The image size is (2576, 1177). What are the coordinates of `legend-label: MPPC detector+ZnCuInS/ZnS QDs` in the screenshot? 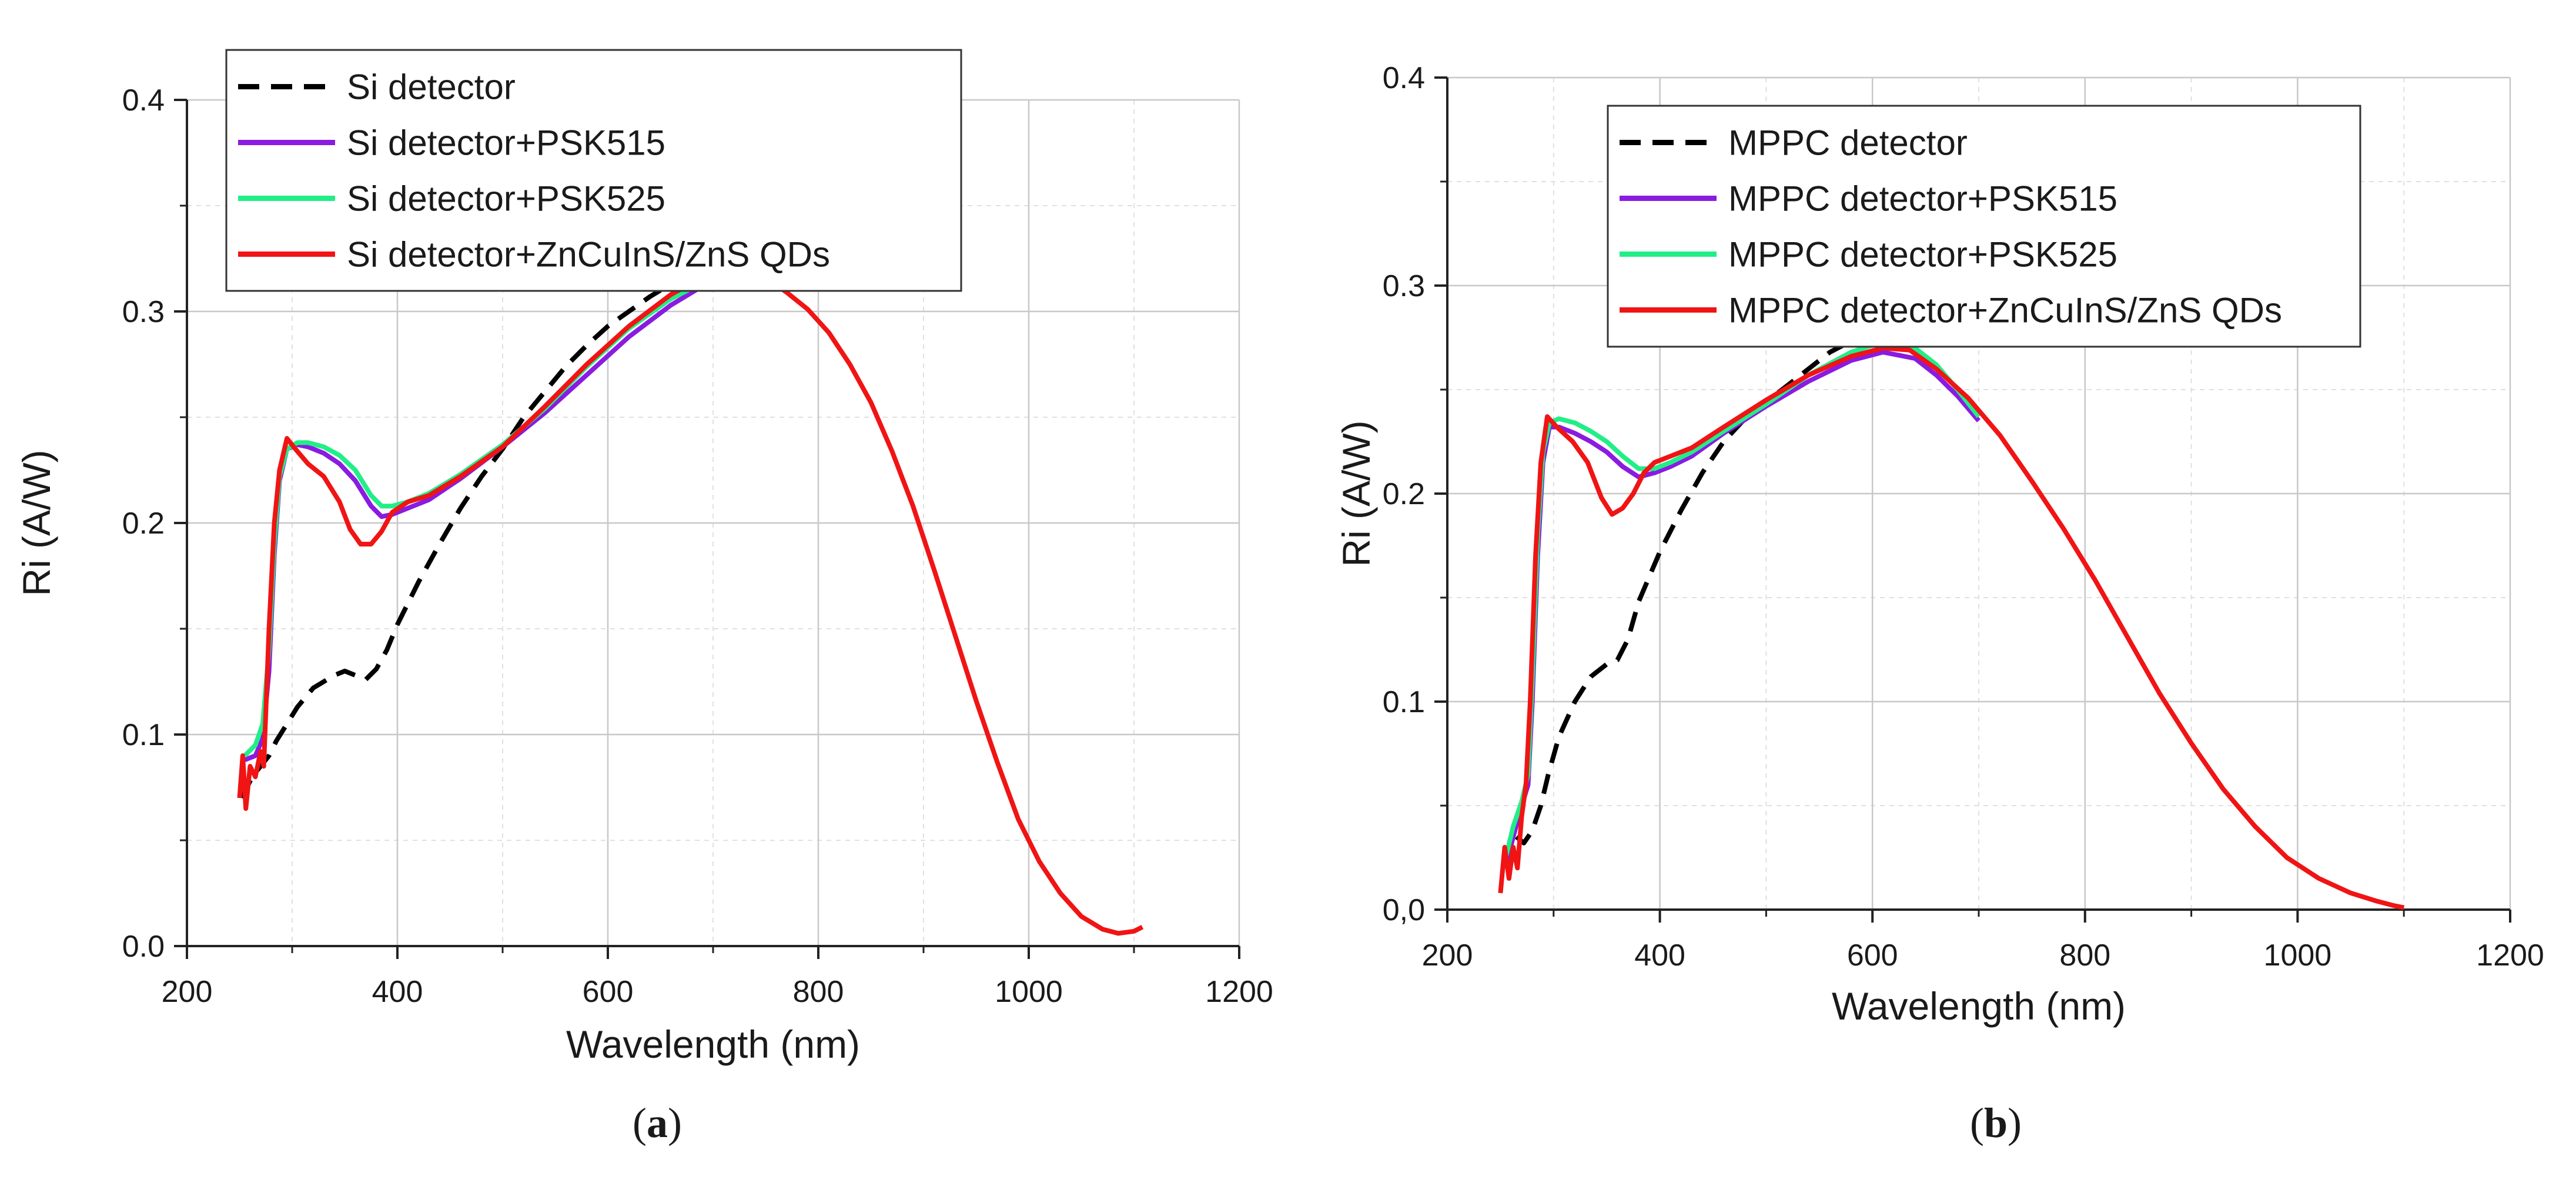 It's located at (2005, 310).